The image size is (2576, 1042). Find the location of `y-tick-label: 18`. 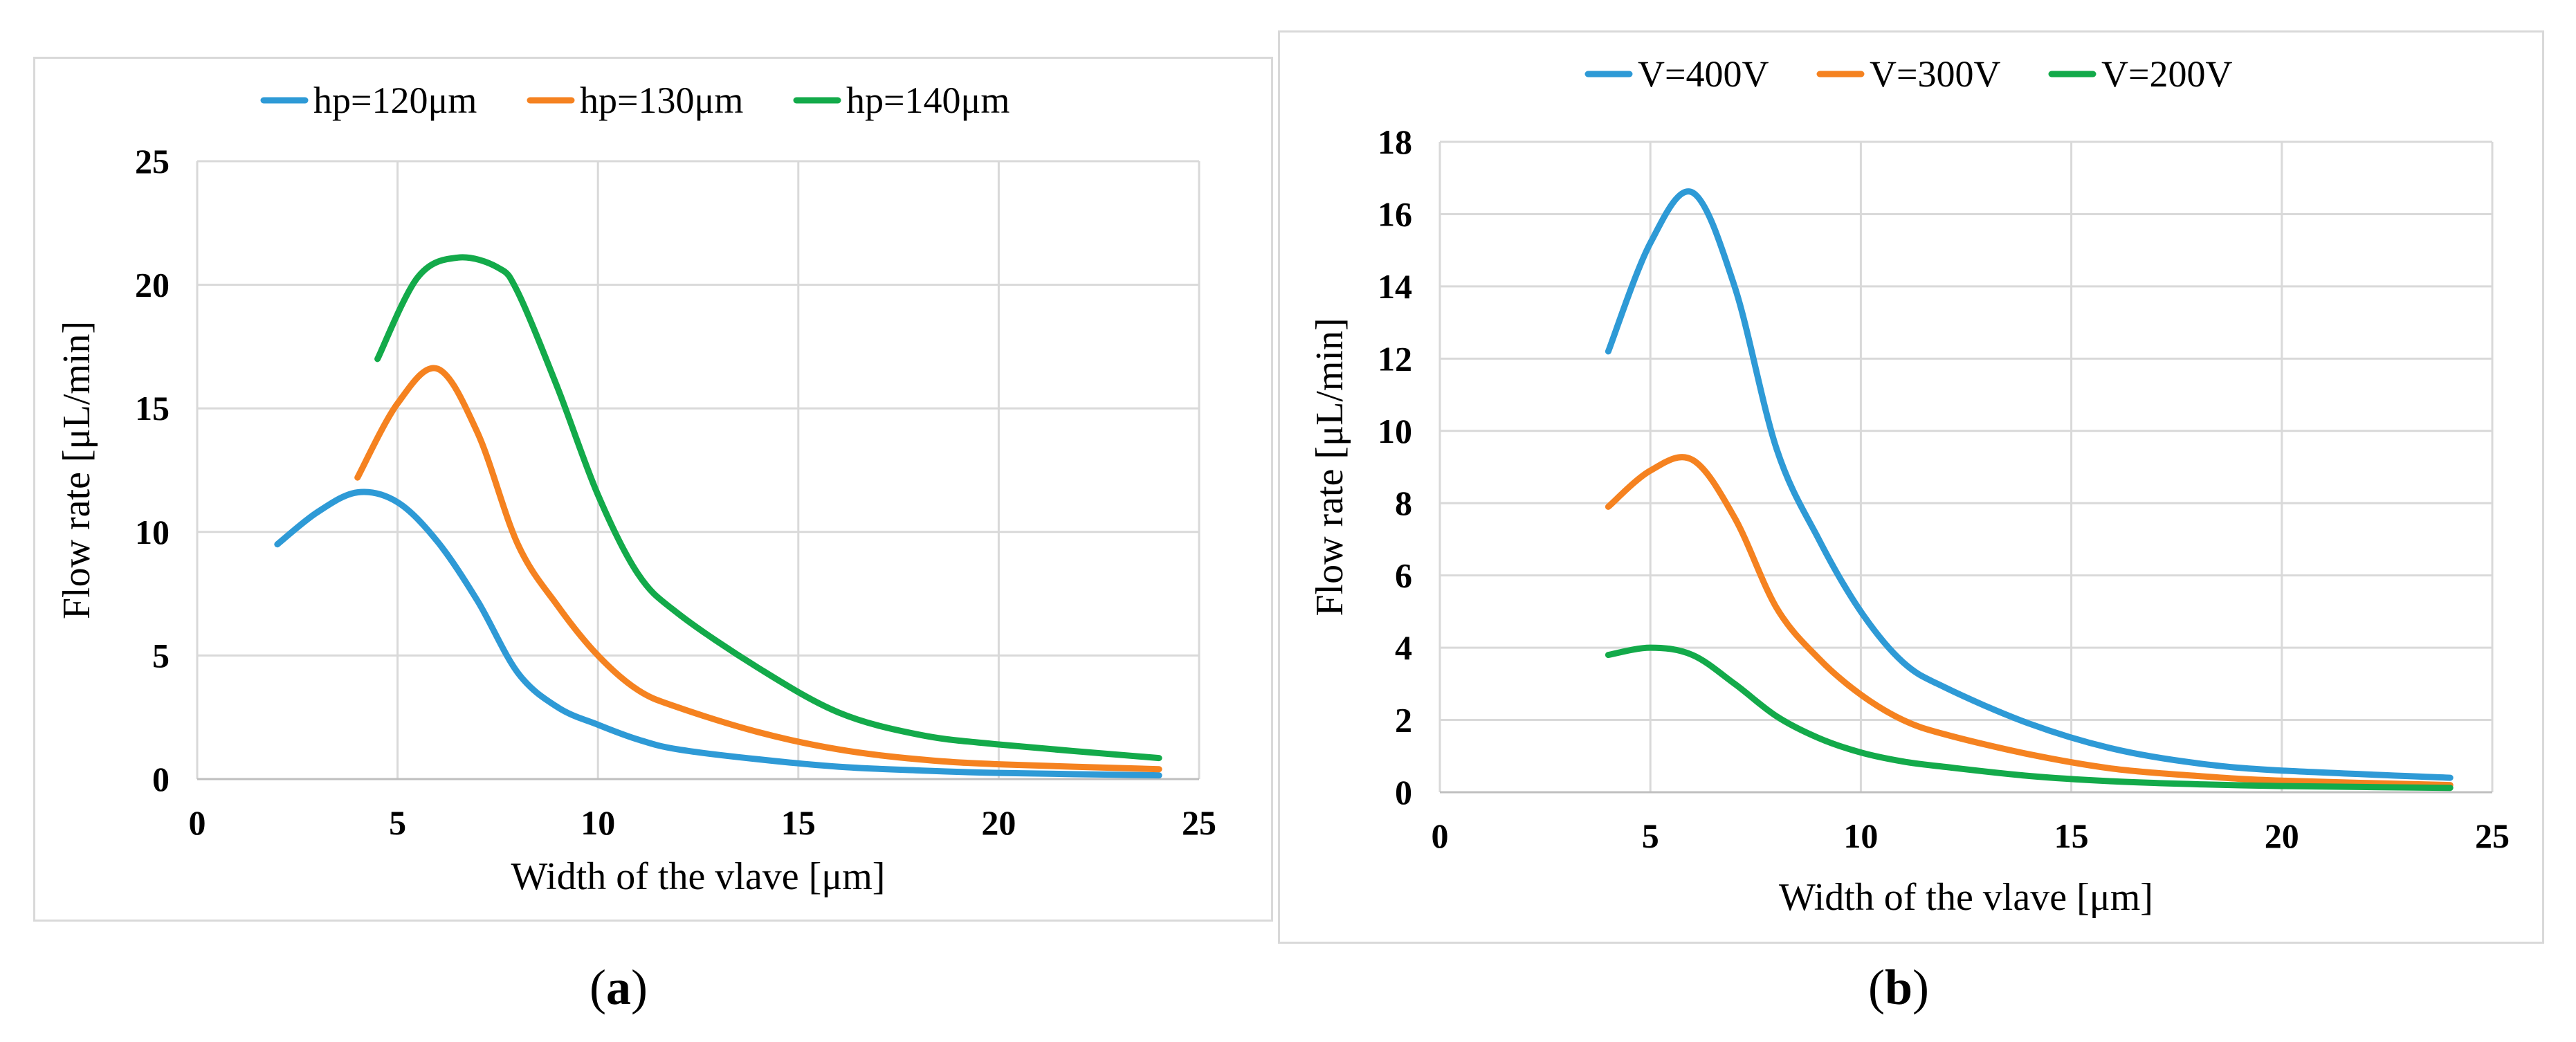

y-tick-label: 18 is located at coordinates (1395, 141).